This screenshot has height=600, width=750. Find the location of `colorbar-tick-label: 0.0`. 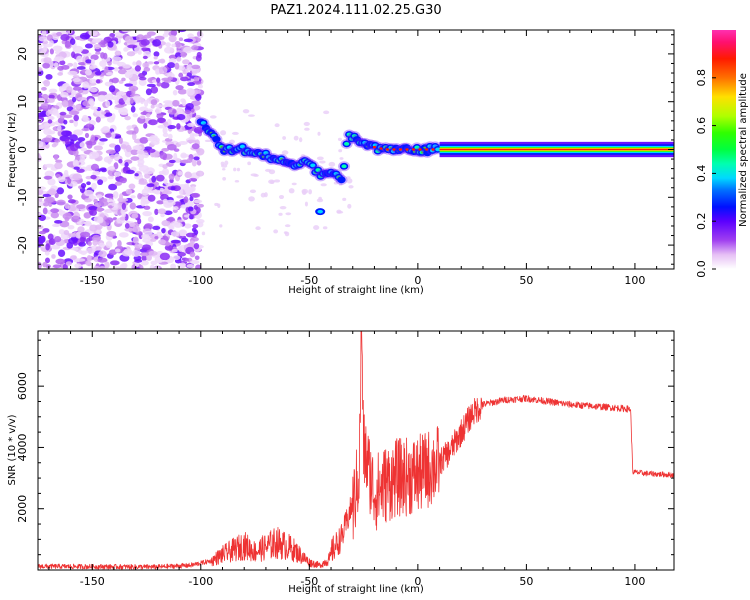

colorbar-tick-label: 0.0 is located at coordinates (701, 269).